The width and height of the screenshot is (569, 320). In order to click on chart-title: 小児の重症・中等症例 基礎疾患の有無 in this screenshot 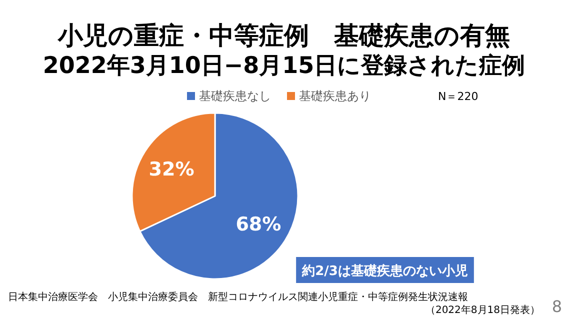, I will do `click(283, 35)`.